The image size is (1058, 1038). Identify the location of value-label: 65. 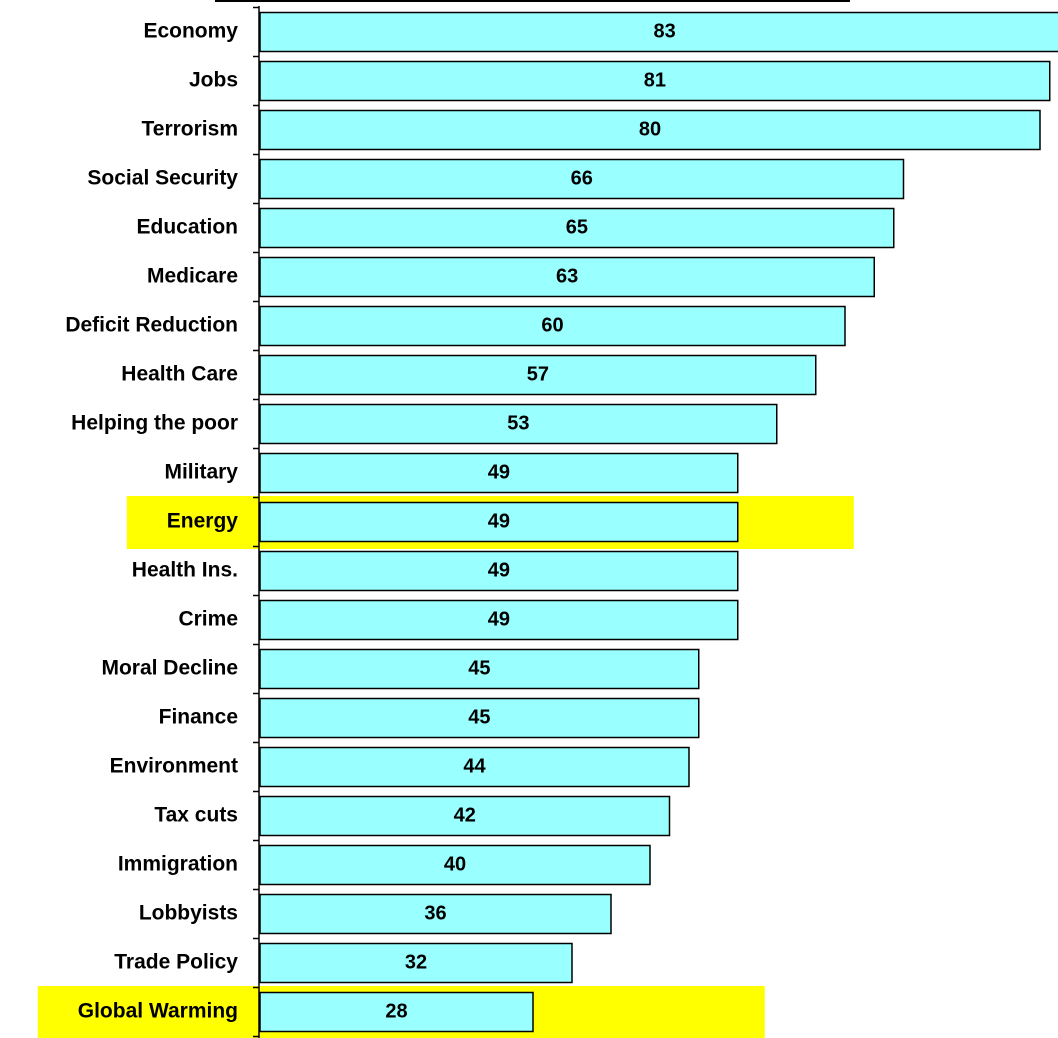
(577, 227).